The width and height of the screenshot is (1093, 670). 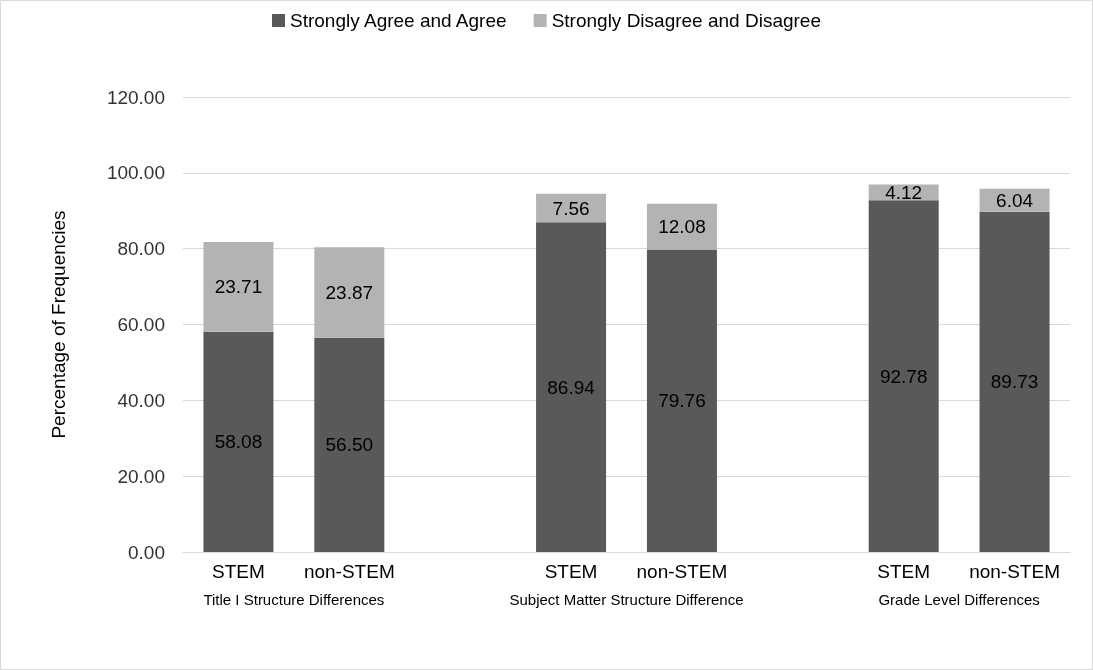 I want to click on y-axis-title: Percentage of Frequencies, so click(x=58, y=324).